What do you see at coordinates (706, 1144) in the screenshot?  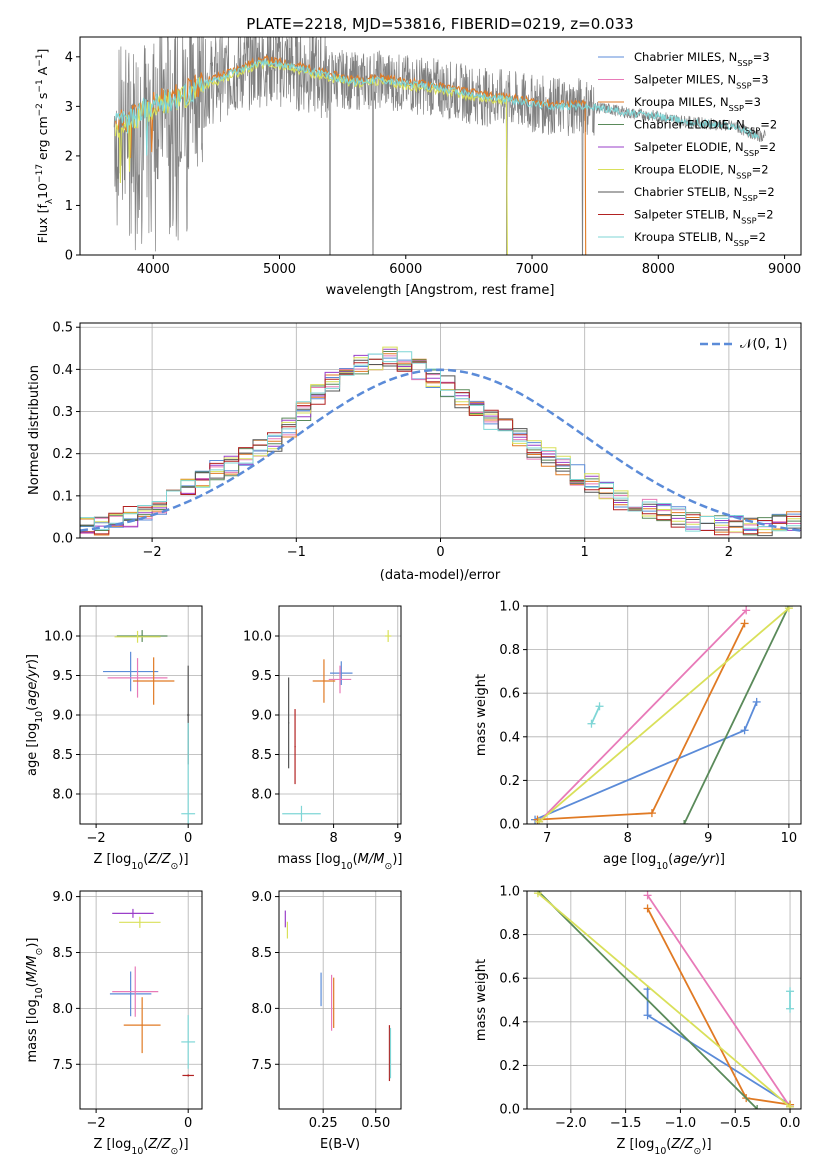 I see `weight-z-xlabel-part: )]` at bounding box center [706, 1144].